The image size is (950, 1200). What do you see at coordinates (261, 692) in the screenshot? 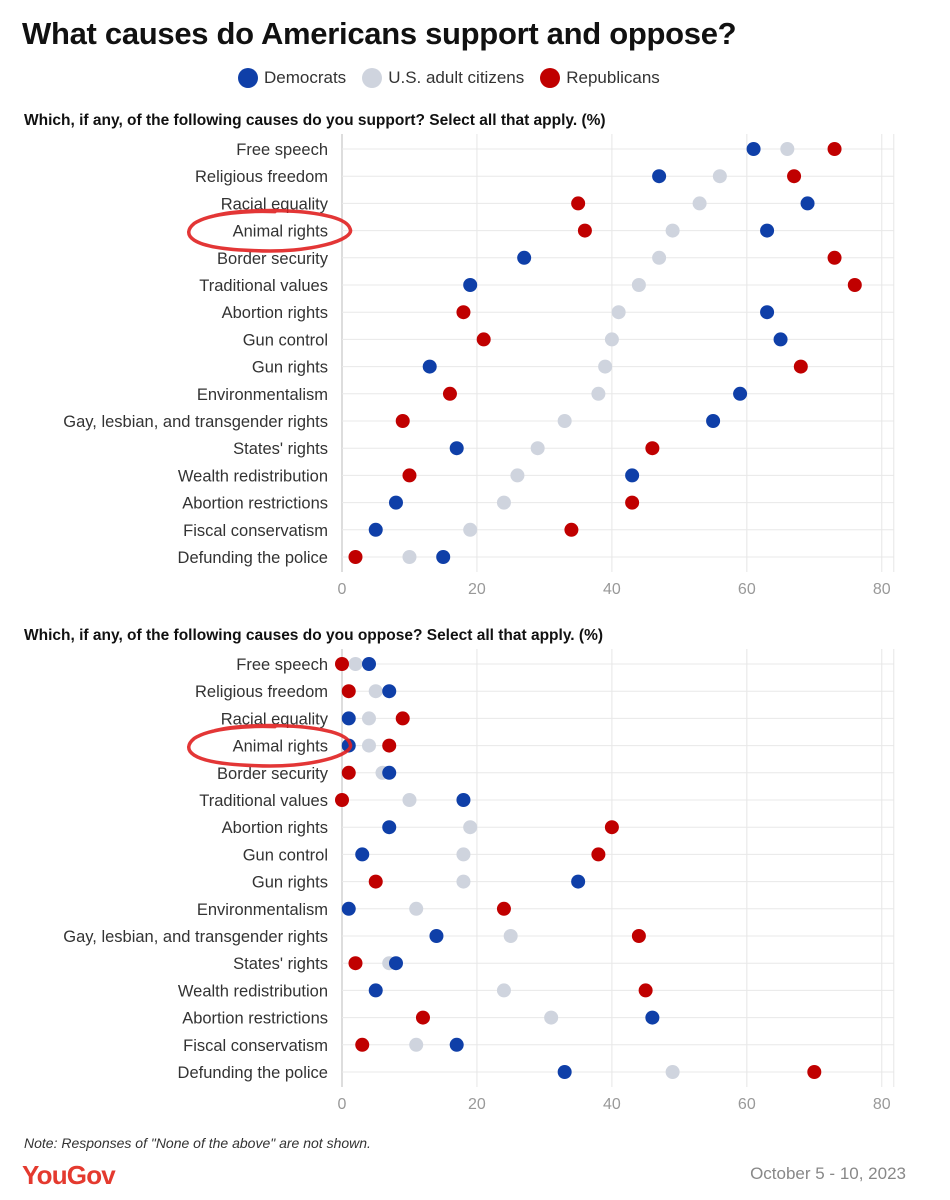
I see `category-label-religious-freedom: Religious freedom` at bounding box center [261, 692].